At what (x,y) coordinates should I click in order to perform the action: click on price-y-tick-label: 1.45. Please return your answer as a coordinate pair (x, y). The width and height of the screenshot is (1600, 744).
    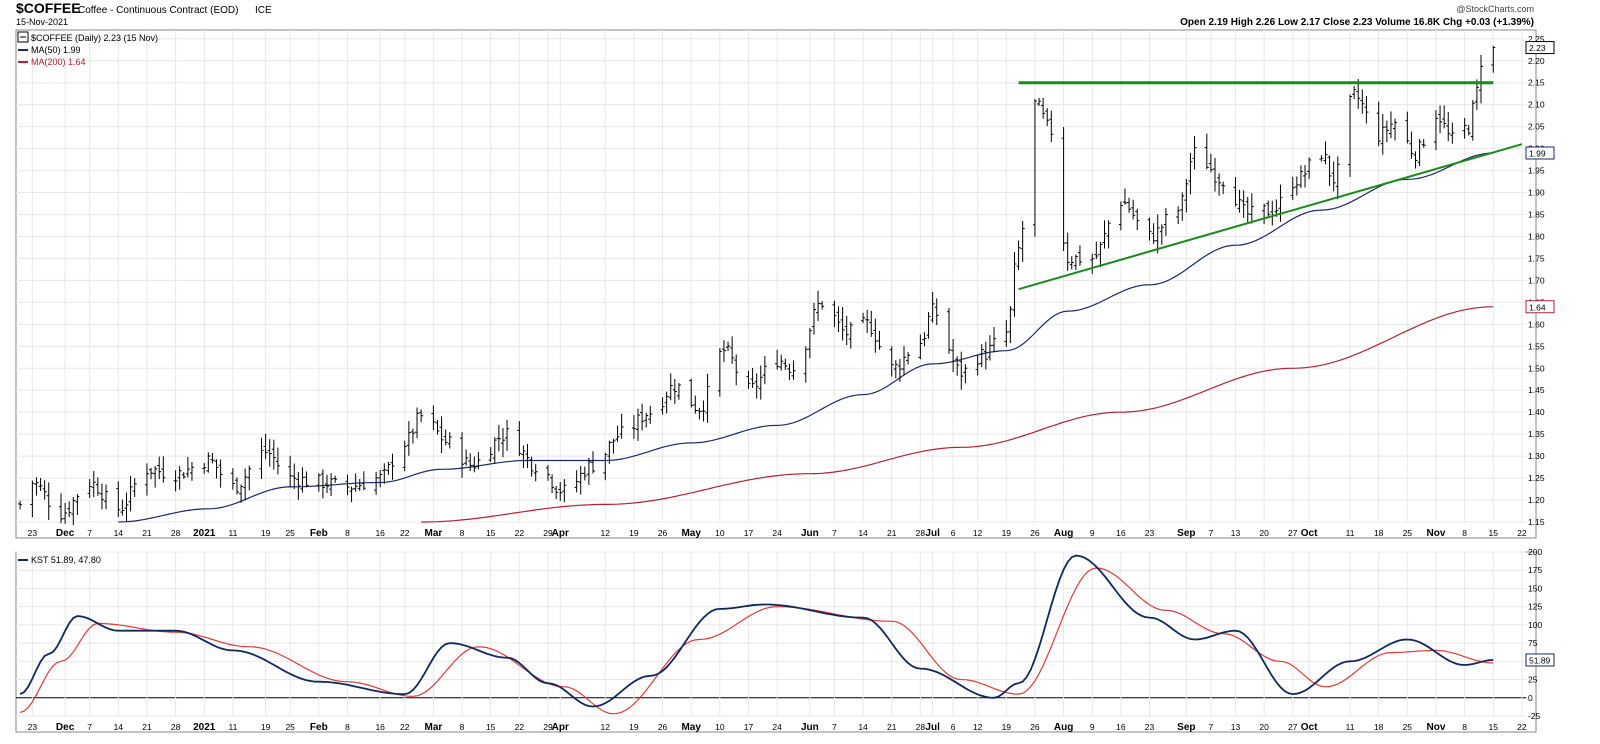
    Looking at the image, I should click on (1536, 390).